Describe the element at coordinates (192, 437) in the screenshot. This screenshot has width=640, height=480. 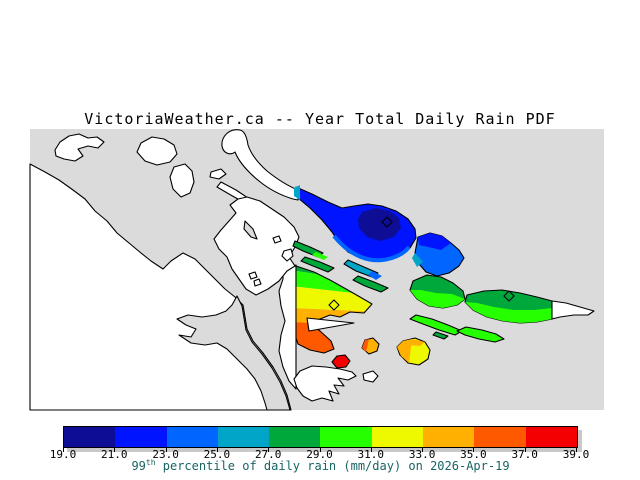
I see `colorbar-segment-23.0-25.0` at that location.